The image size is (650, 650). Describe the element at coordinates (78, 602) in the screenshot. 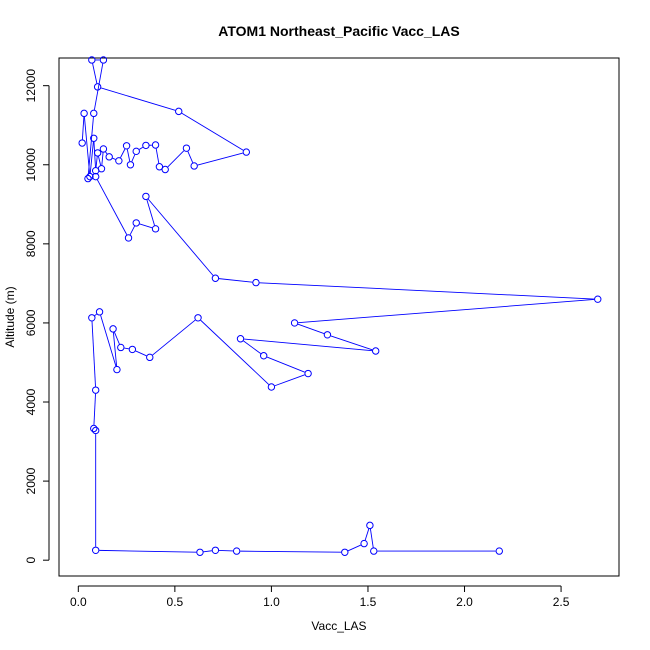

I see `x-tick-label: 0.0` at that location.